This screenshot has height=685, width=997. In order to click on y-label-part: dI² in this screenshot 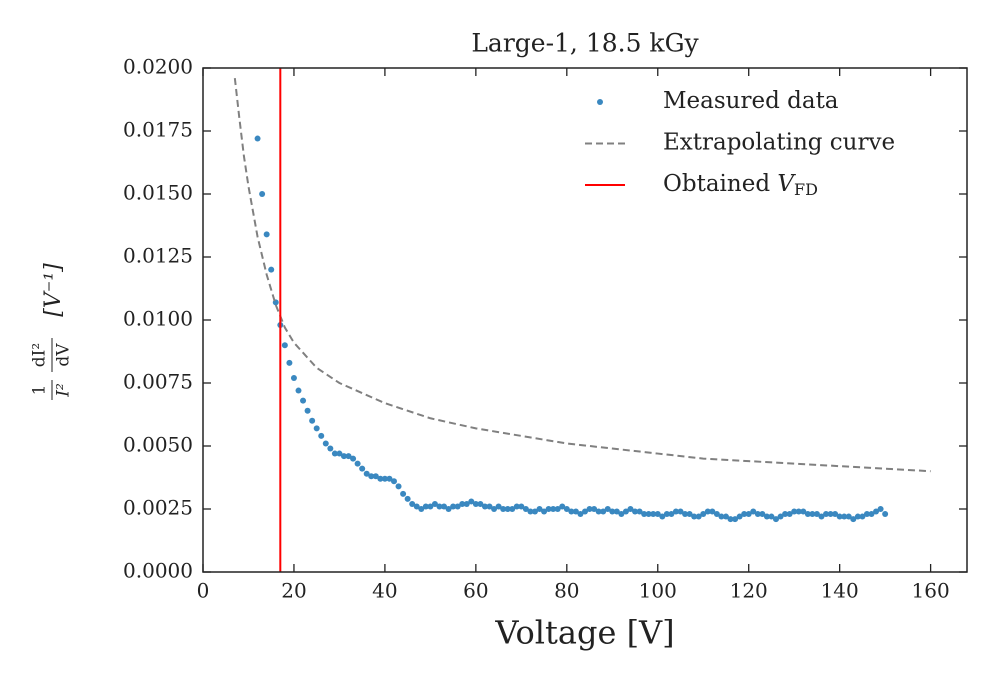, I will do `click(40, 355)`.